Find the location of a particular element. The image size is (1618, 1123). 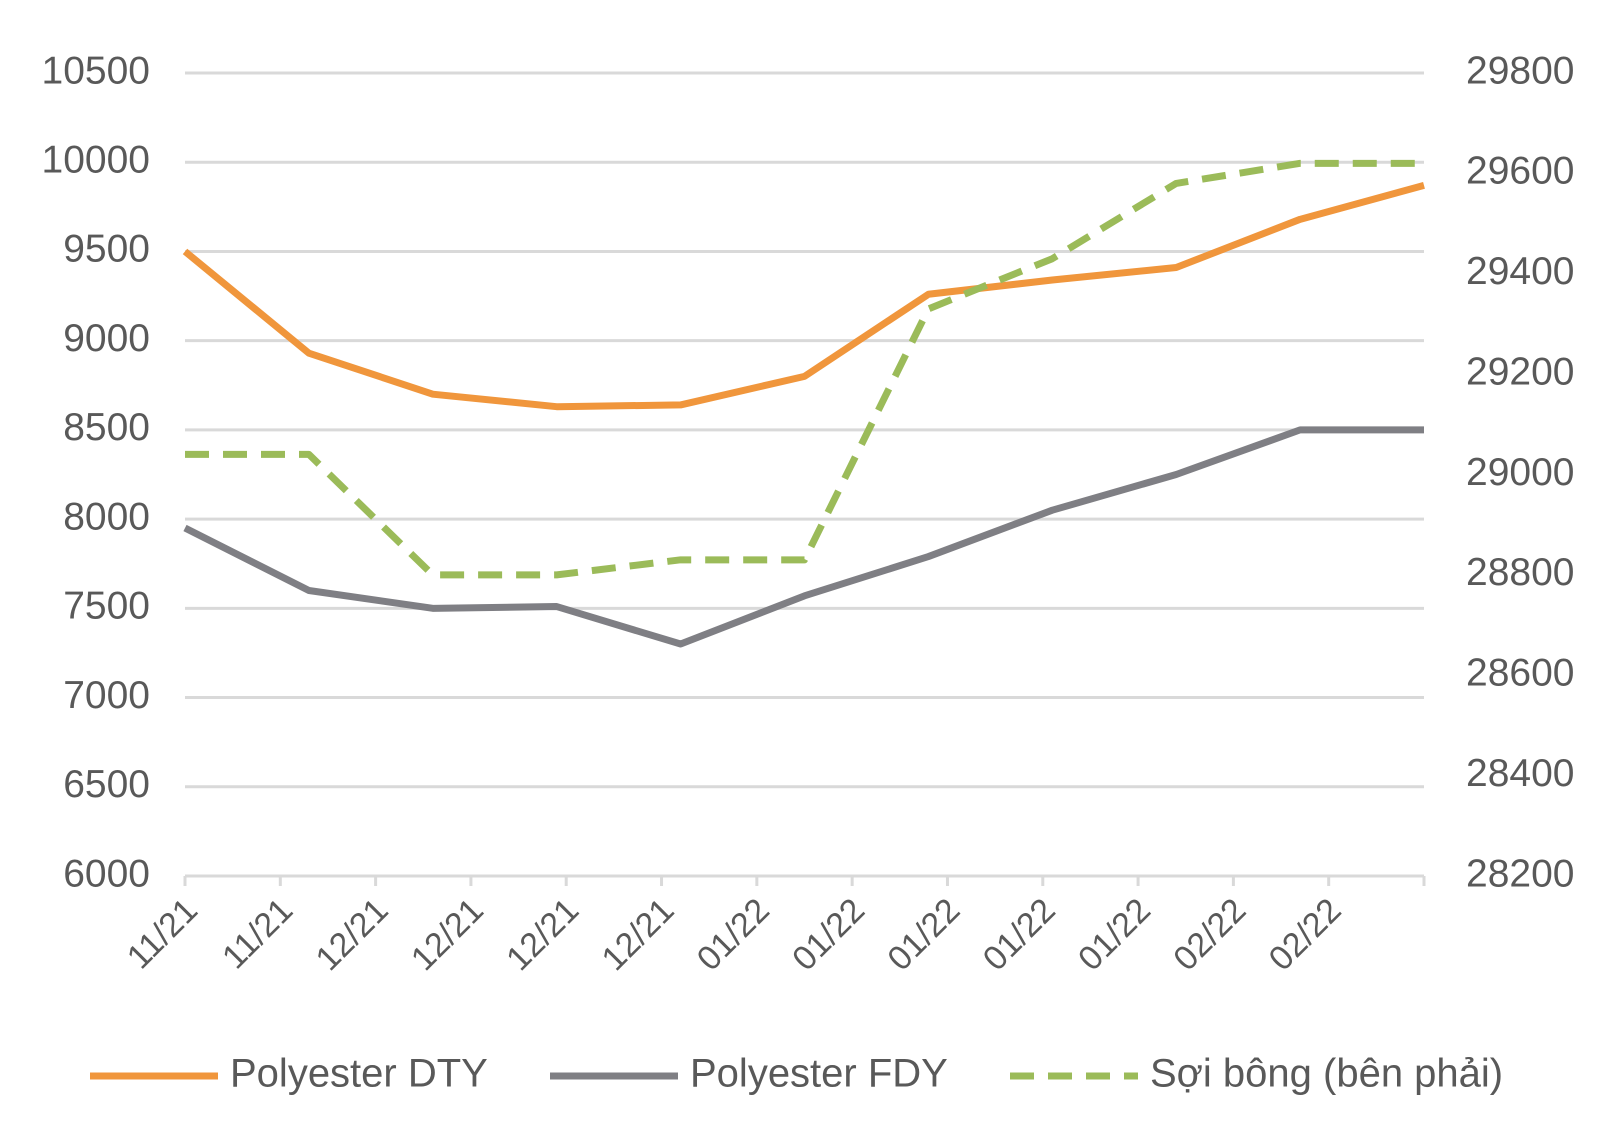

y2-tick-label: 29800 is located at coordinates (1520, 70).